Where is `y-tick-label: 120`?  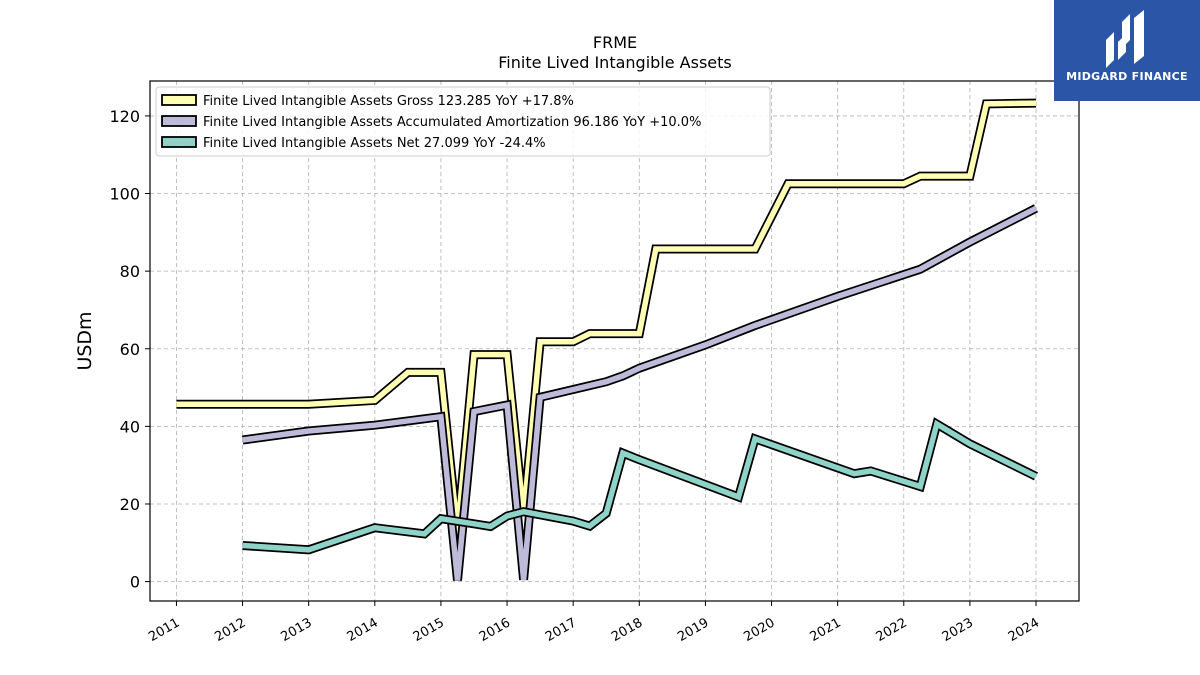 y-tick-label: 120 is located at coordinates (124, 116).